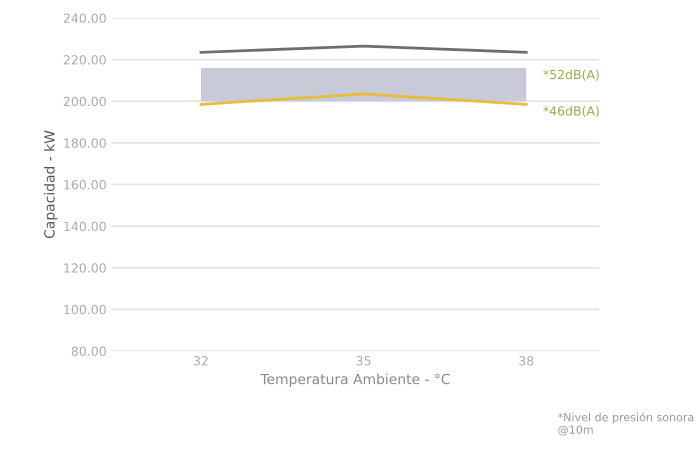 Image resolution: width=697 pixels, height=450 pixels. I want to click on y-tick-label: 160.00, so click(85, 185).